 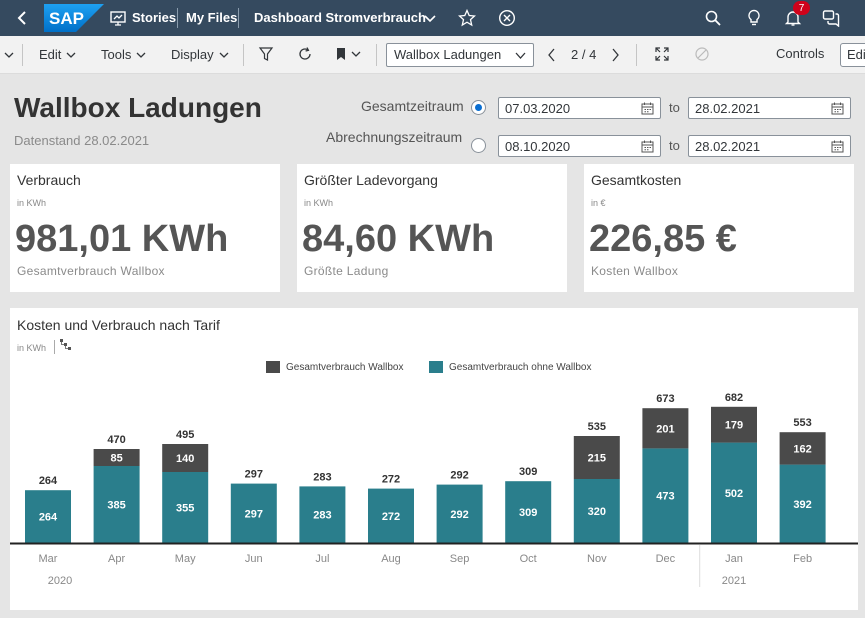 What do you see at coordinates (852, 55) in the screenshot?
I see `edit-button: Edit` at bounding box center [852, 55].